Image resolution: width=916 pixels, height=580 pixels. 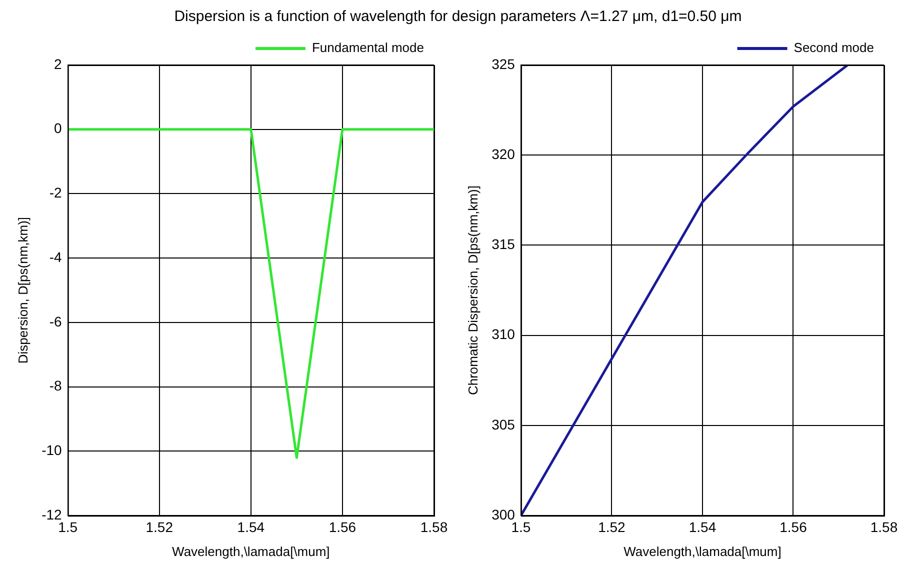 I want to click on y-tick-label: 320, so click(x=504, y=154).